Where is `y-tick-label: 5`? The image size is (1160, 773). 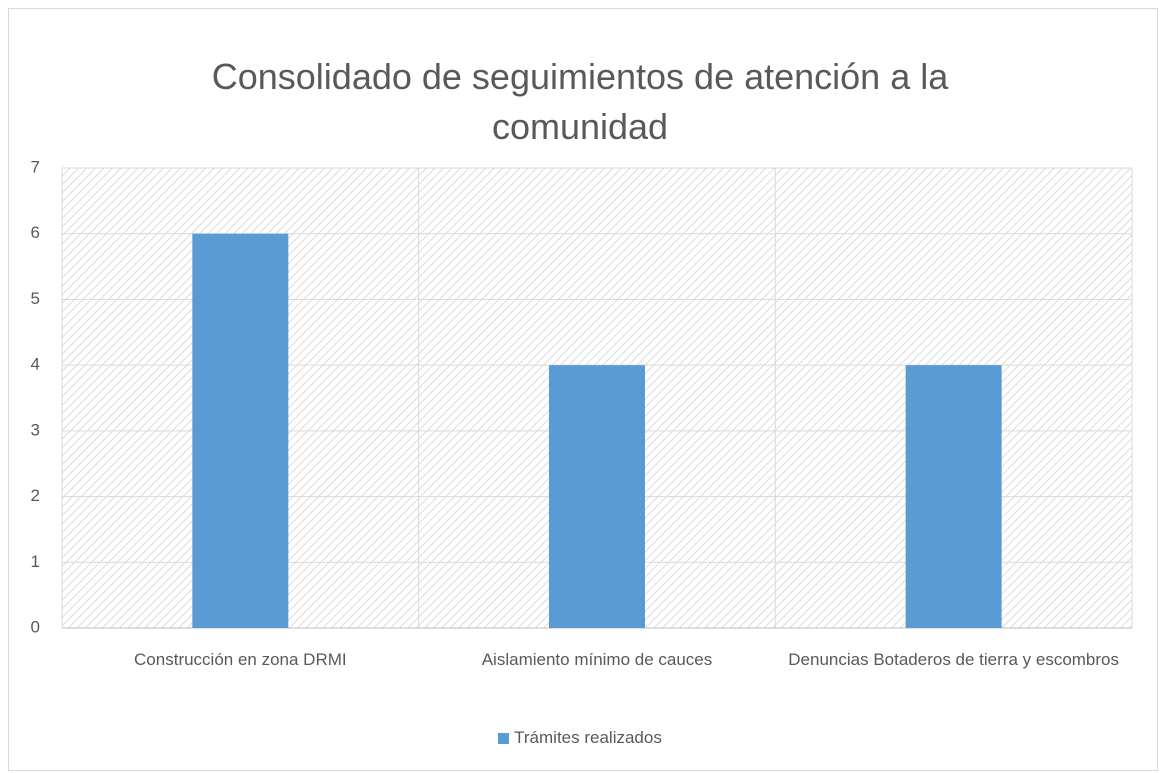 y-tick-label: 5 is located at coordinates (35, 298).